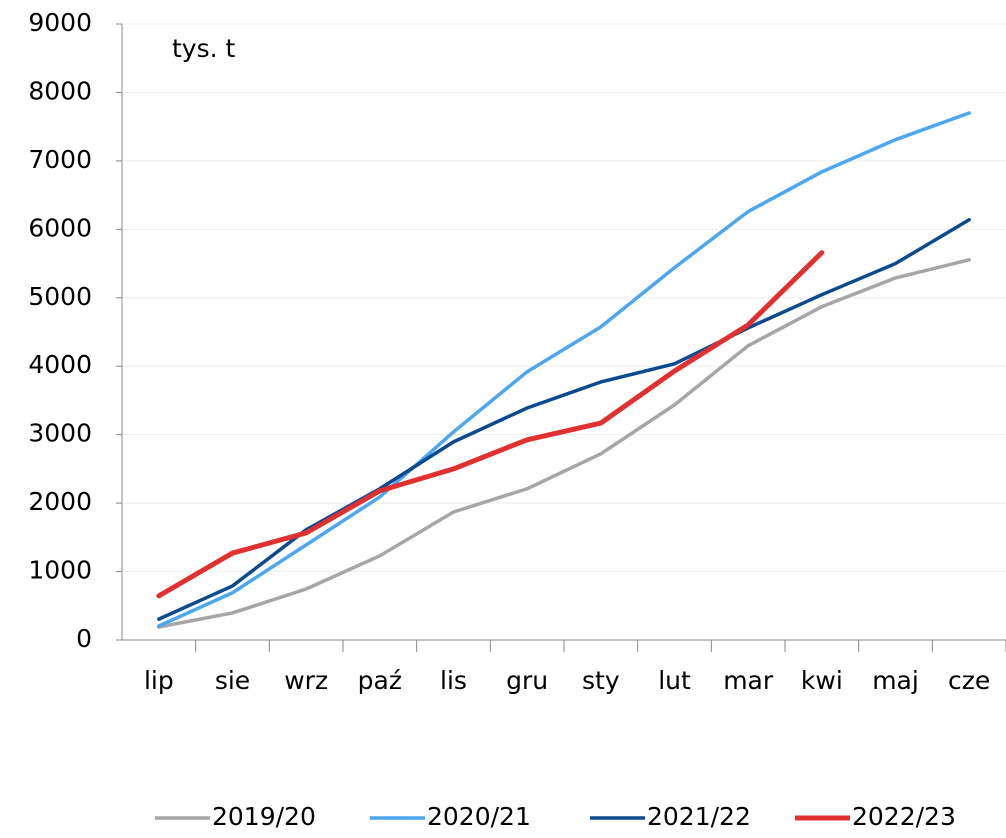 The height and width of the screenshot is (838, 1006). I want to click on y-tick-label: 6000, so click(60, 227).